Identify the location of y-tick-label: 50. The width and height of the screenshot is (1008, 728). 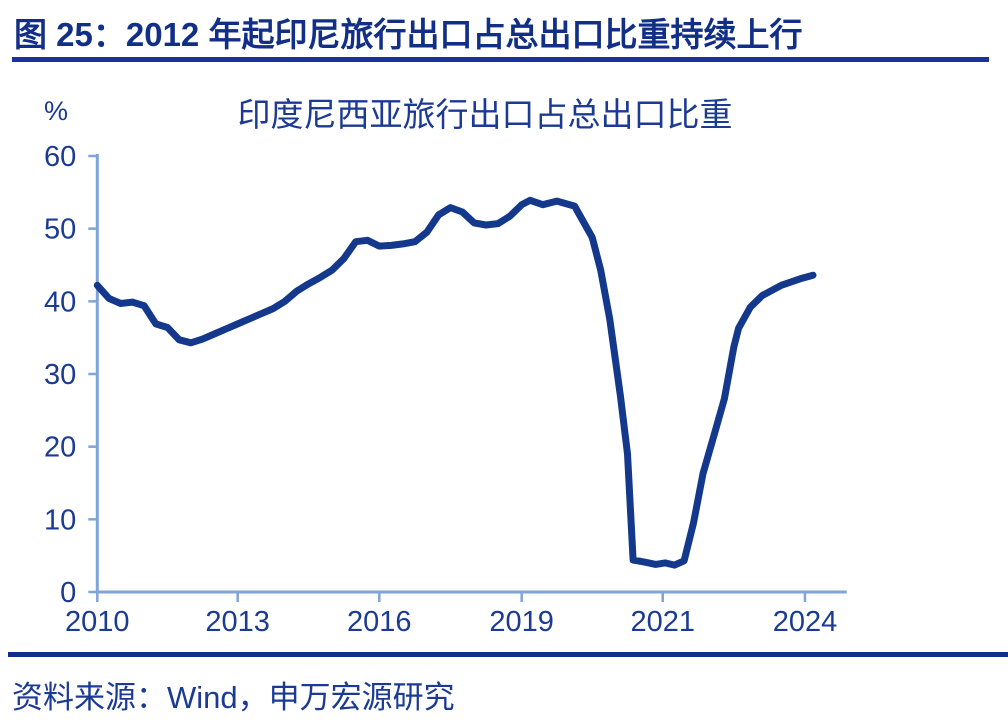
(60, 230).